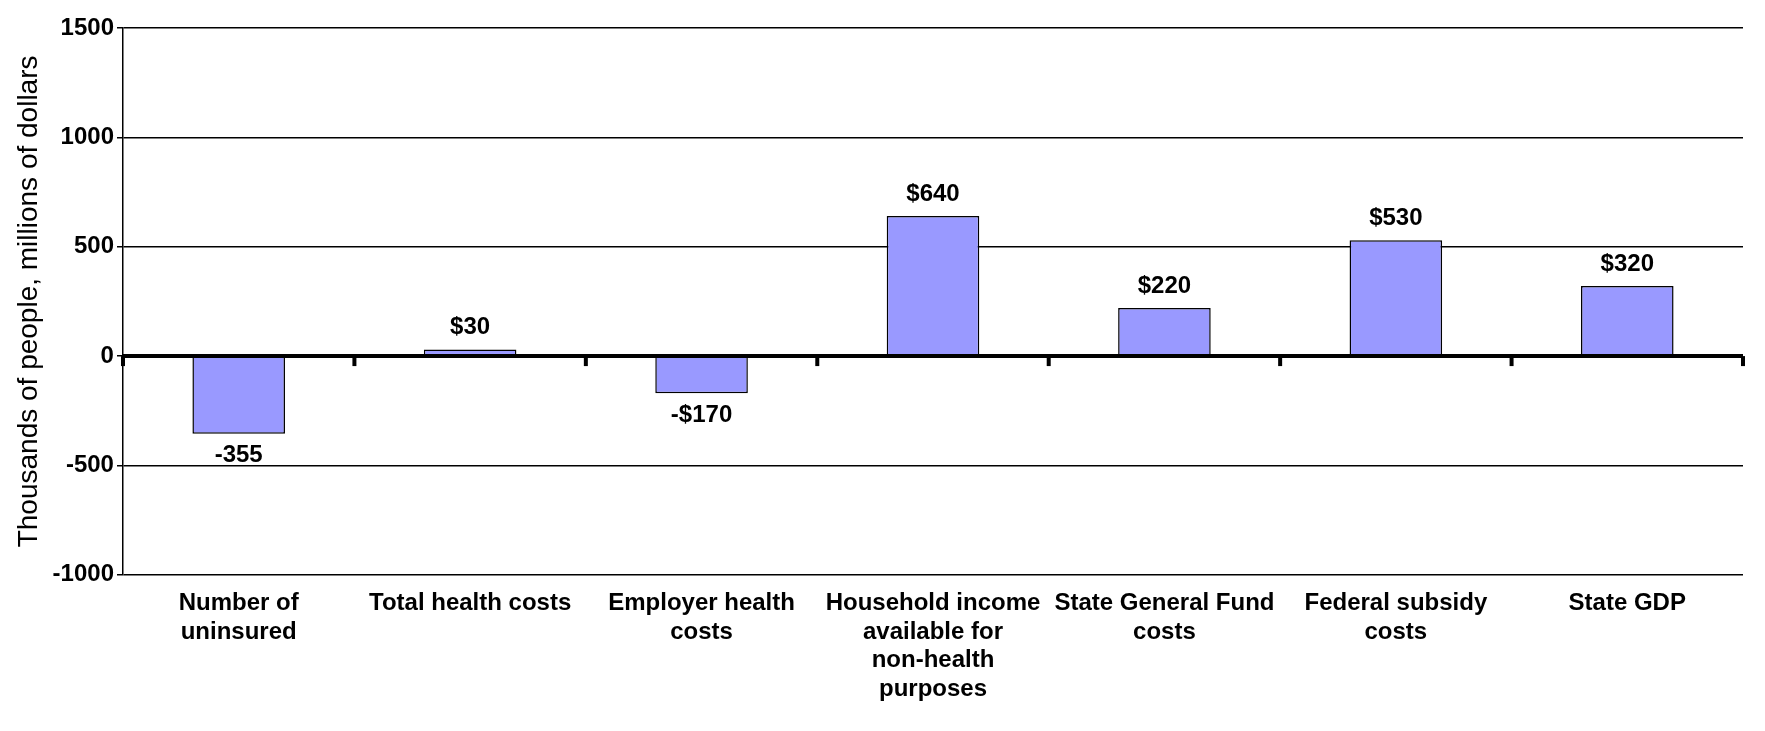  What do you see at coordinates (701, 413) in the screenshot?
I see `data-label: -$170` at bounding box center [701, 413].